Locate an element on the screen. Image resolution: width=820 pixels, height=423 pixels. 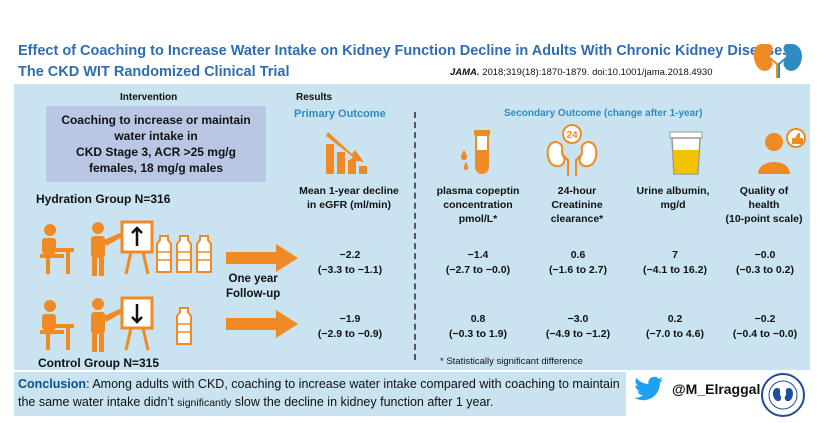
col-copeptin-label-line: pmol/L* is located at coordinates (478, 219).